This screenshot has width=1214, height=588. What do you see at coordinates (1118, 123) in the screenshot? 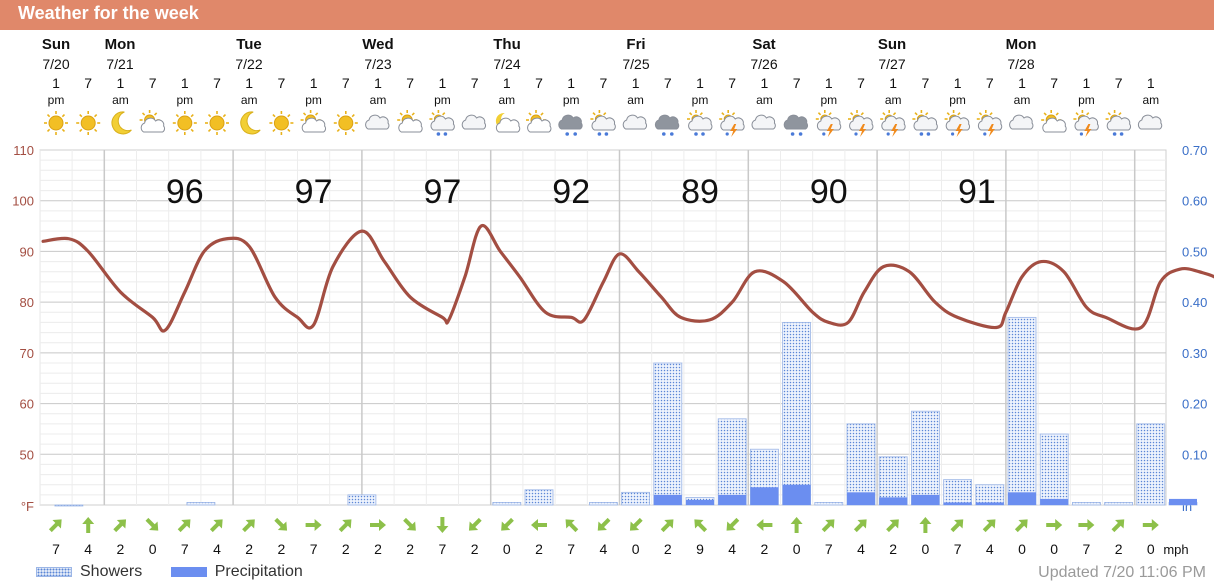
I see `shower-icon` at bounding box center [1118, 123].